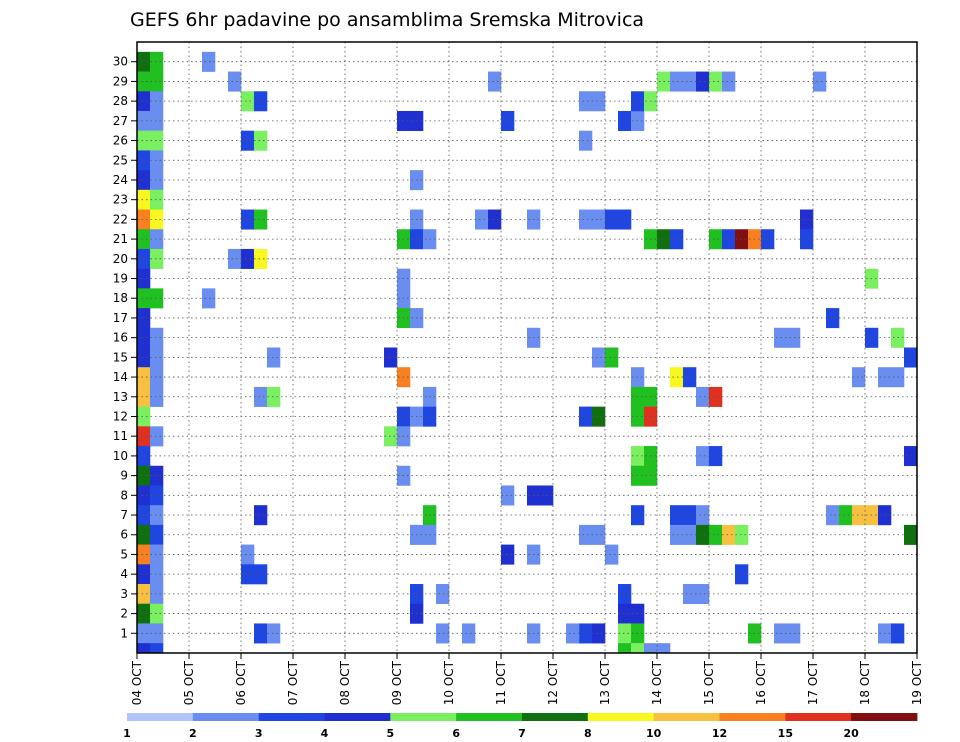  Describe the element at coordinates (852, 733) in the screenshot. I see `colorbar-label: 20` at that location.